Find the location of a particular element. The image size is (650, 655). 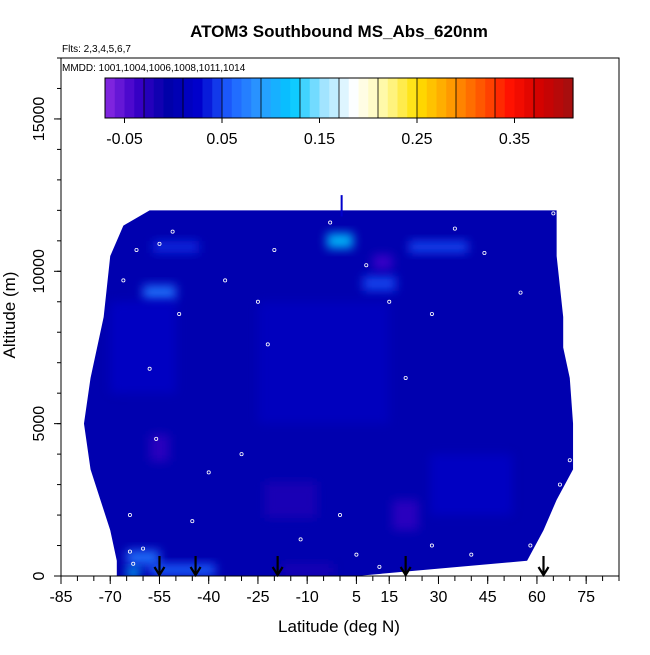

x-tick-label: -85 is located at coordinates (60, 597).